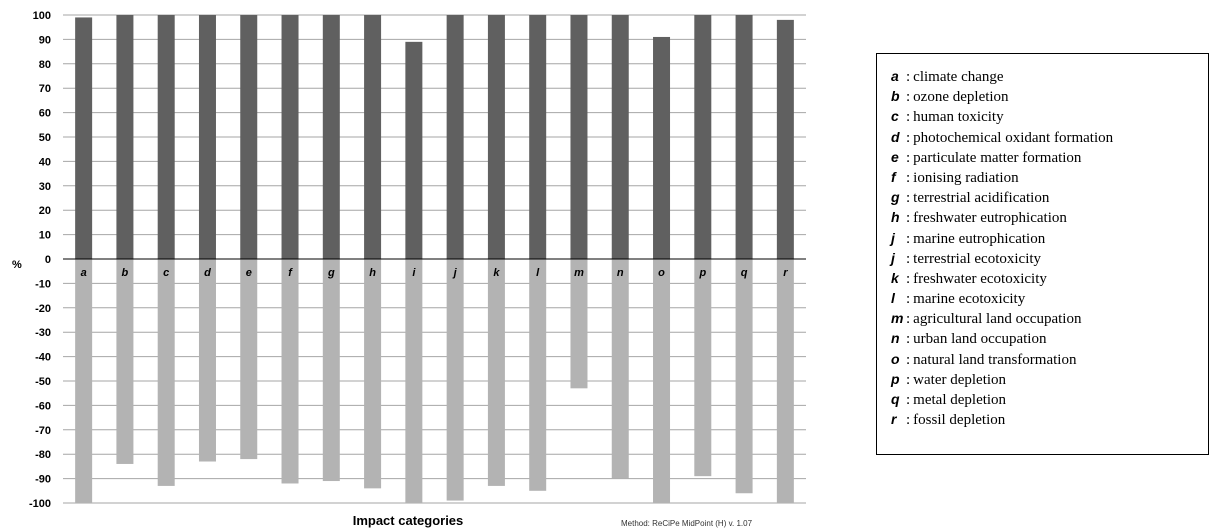 This screenshot has height=531, width=1211. I want to click on legend-label: terrestrial ecotoxicity, so click(977, 258).